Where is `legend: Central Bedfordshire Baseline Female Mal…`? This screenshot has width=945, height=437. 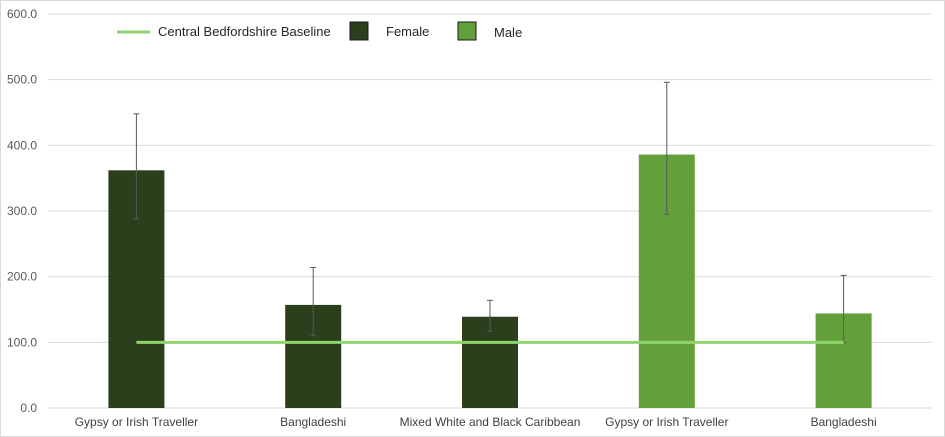
legend: Central Bedfordshire Baseline Female Mal… is located at coordinates (319, 31).